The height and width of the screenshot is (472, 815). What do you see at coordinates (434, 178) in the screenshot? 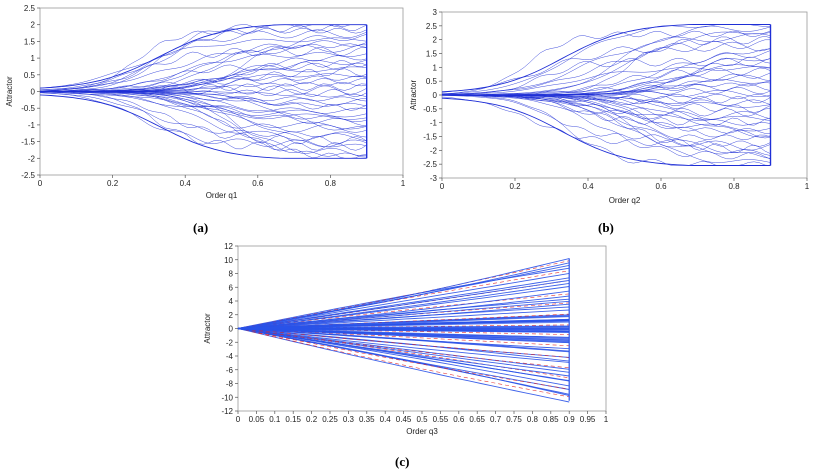
I see `y-tick-label: -3` at bounding box center [434, 178].